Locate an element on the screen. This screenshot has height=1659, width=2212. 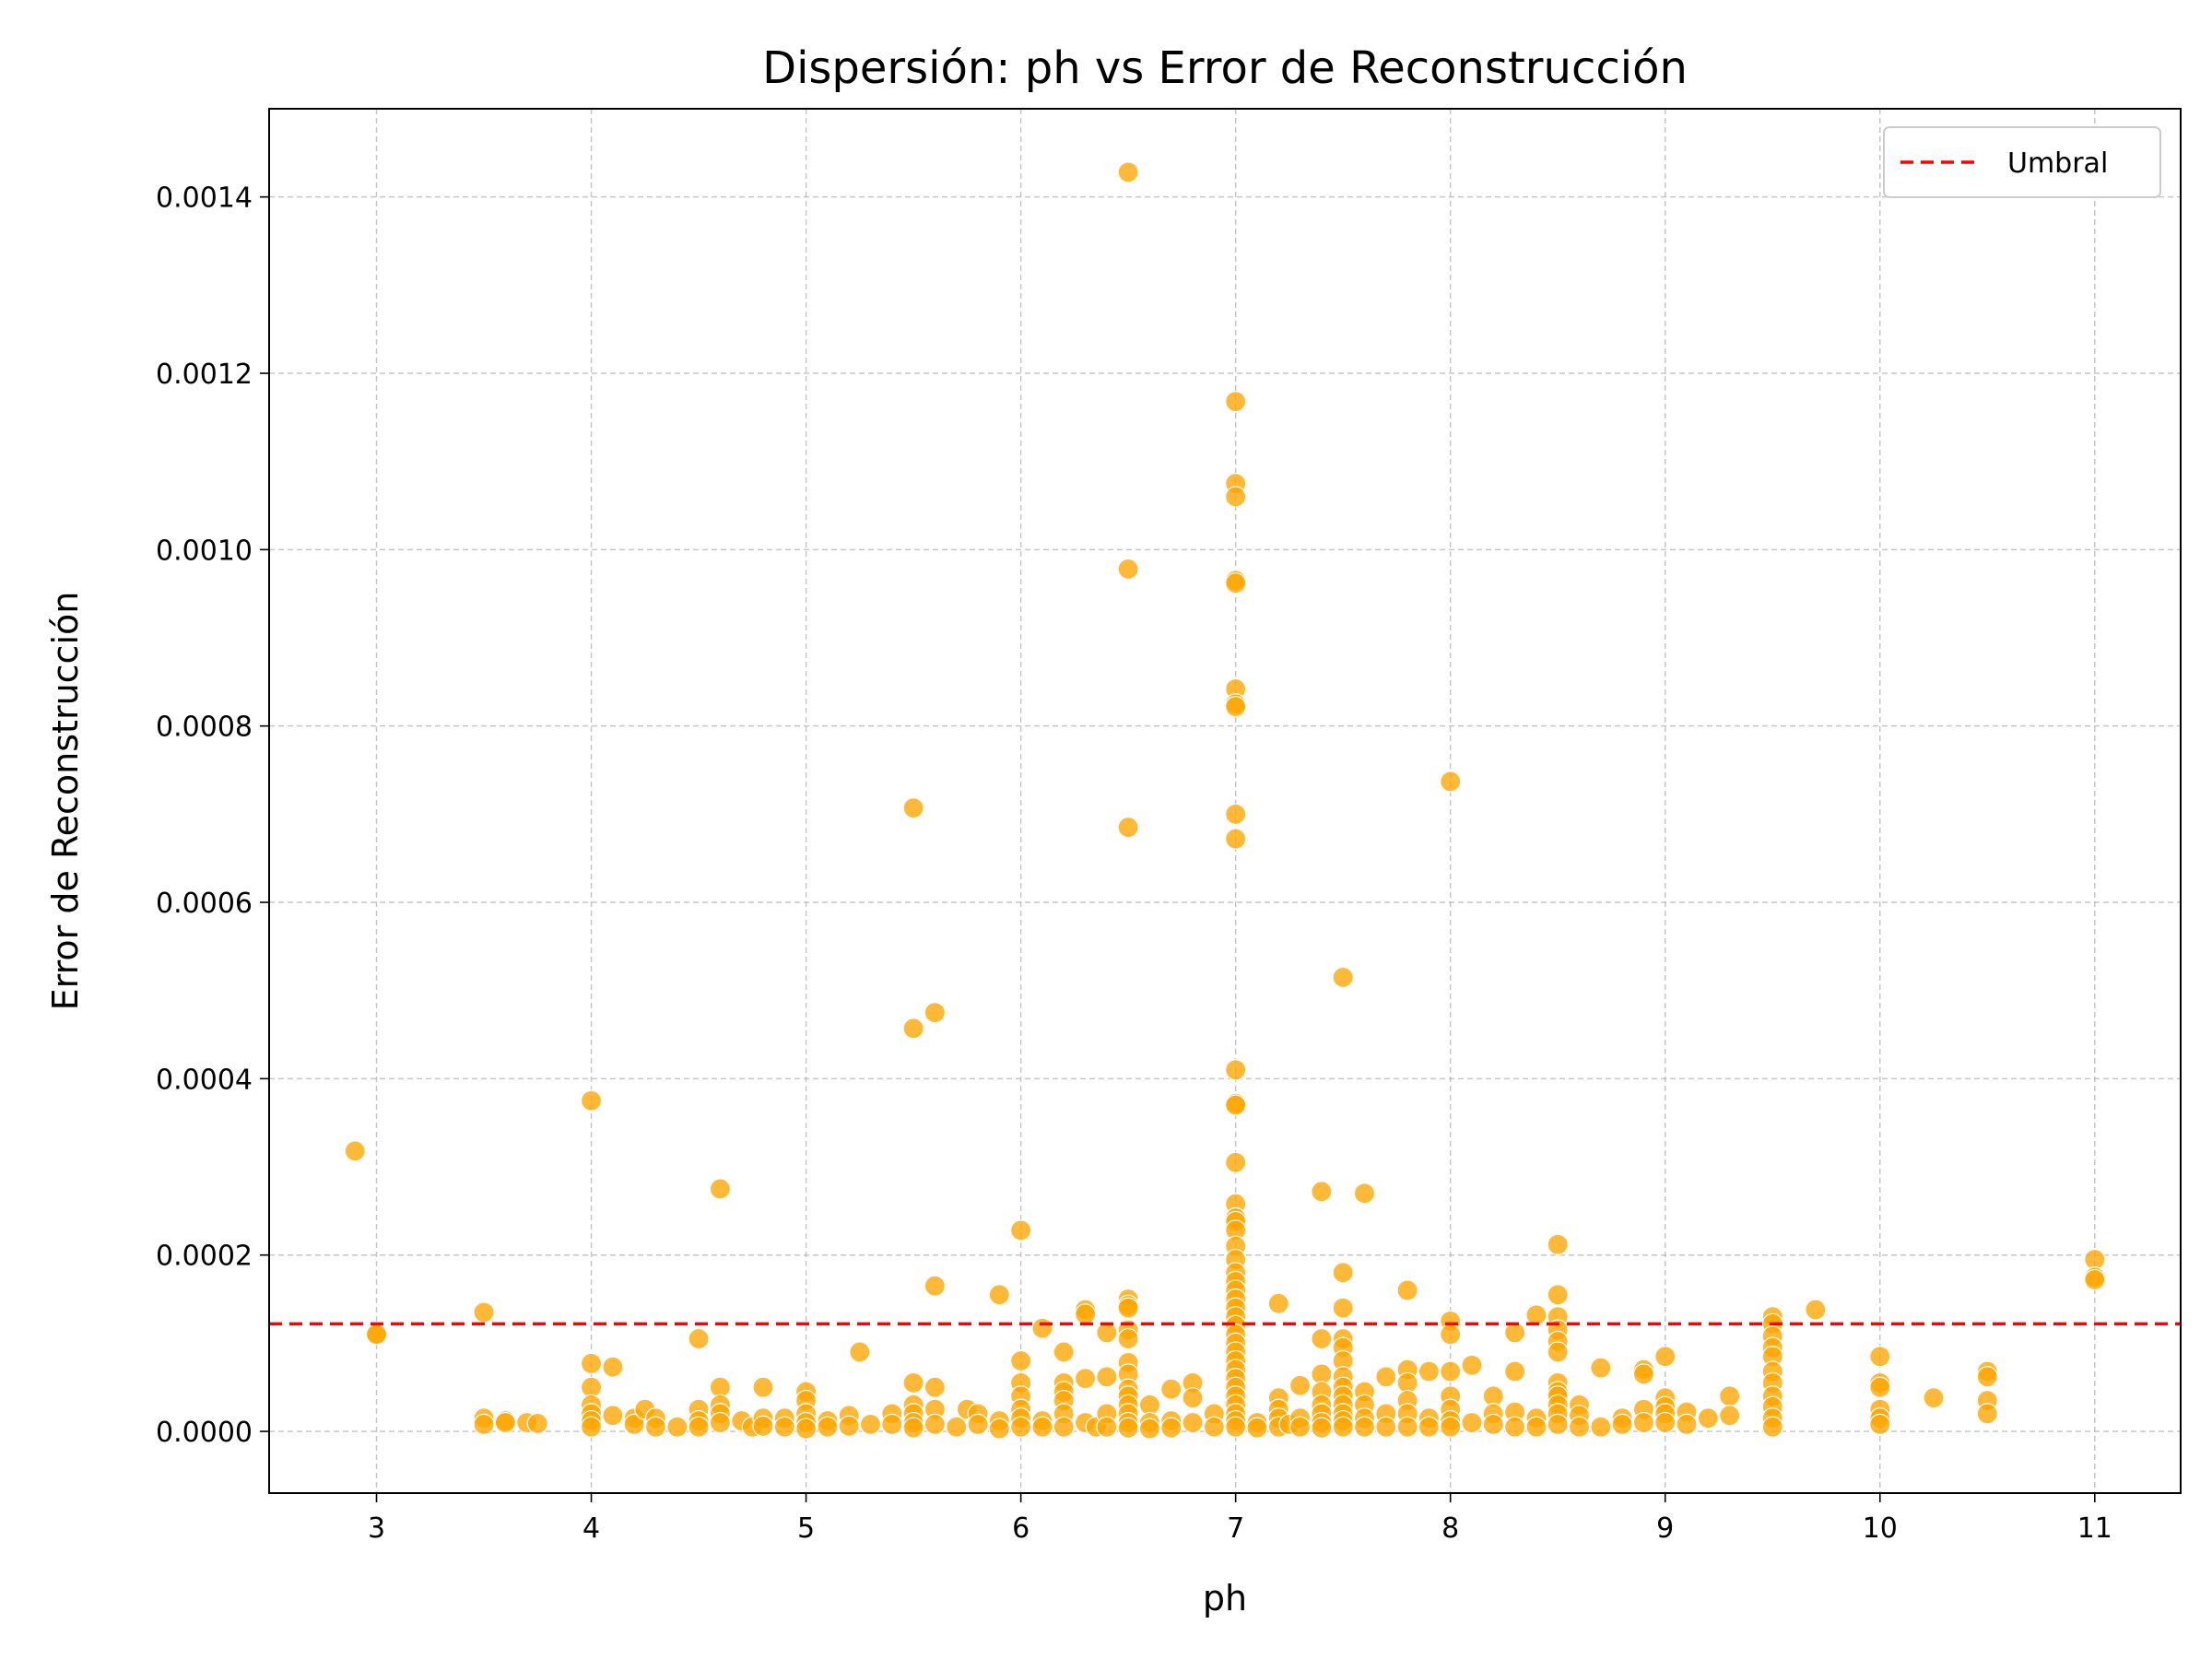
y-tick-label: 0.0004 is located at coordinates (204, 1080).